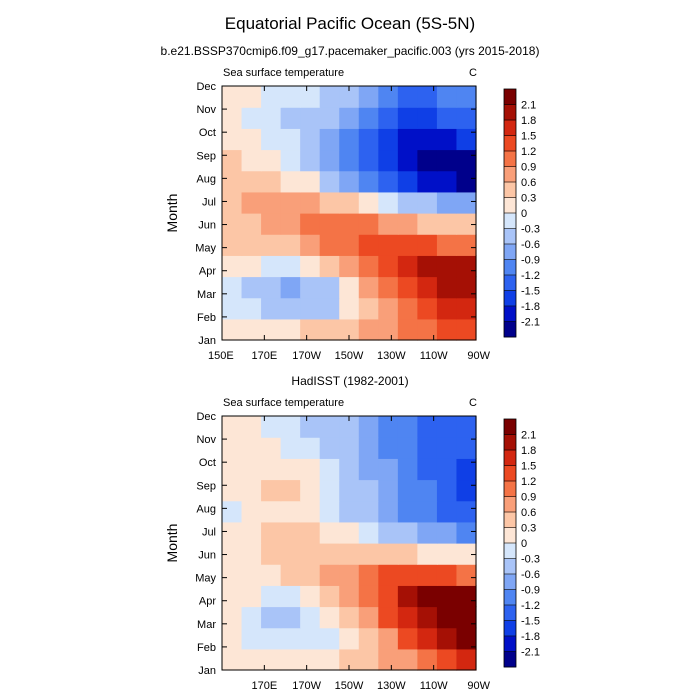  Describe the element at coordinates (478, 356) in the screenshot. I see `x-tick-label: 90W` at that location.